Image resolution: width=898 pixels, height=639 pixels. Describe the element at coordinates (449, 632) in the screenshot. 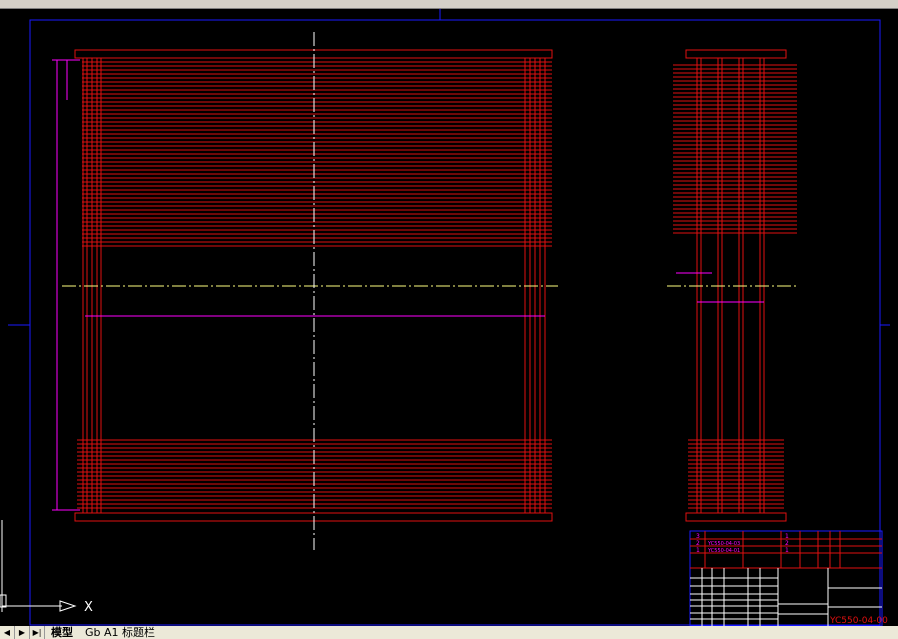

I see `layout-tabs: ◀ ▶ ▶| 模型 Gb A1 标题栏` at that location.